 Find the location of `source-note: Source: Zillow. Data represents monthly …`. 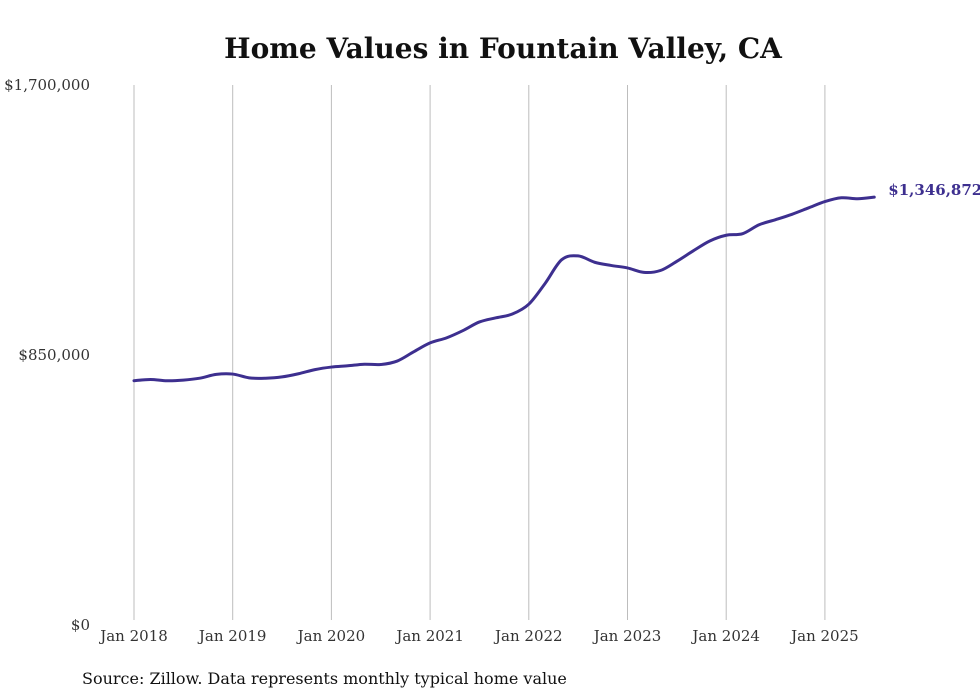

source-note: Source: Zillow. Data represents monthly … is located at coordinates (324, 678).